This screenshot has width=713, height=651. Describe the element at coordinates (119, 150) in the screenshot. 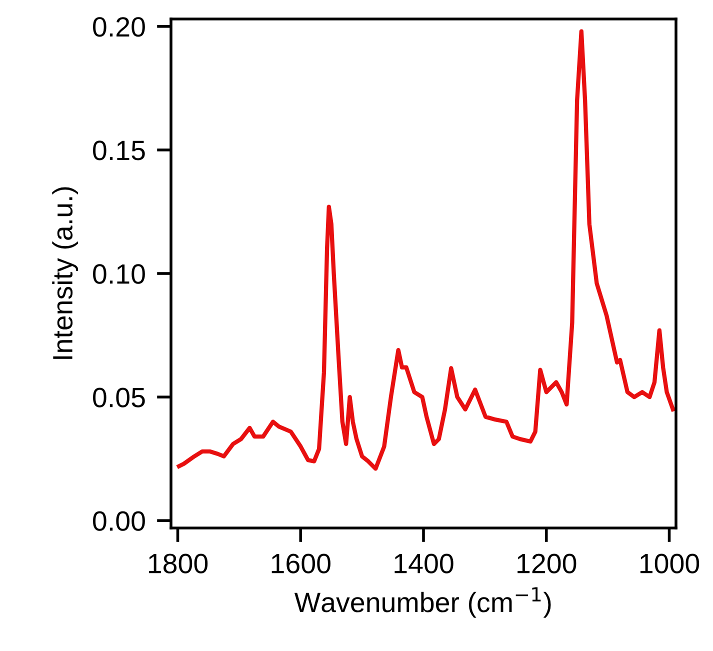

I see `y-tick-label: 0.15` at that location.